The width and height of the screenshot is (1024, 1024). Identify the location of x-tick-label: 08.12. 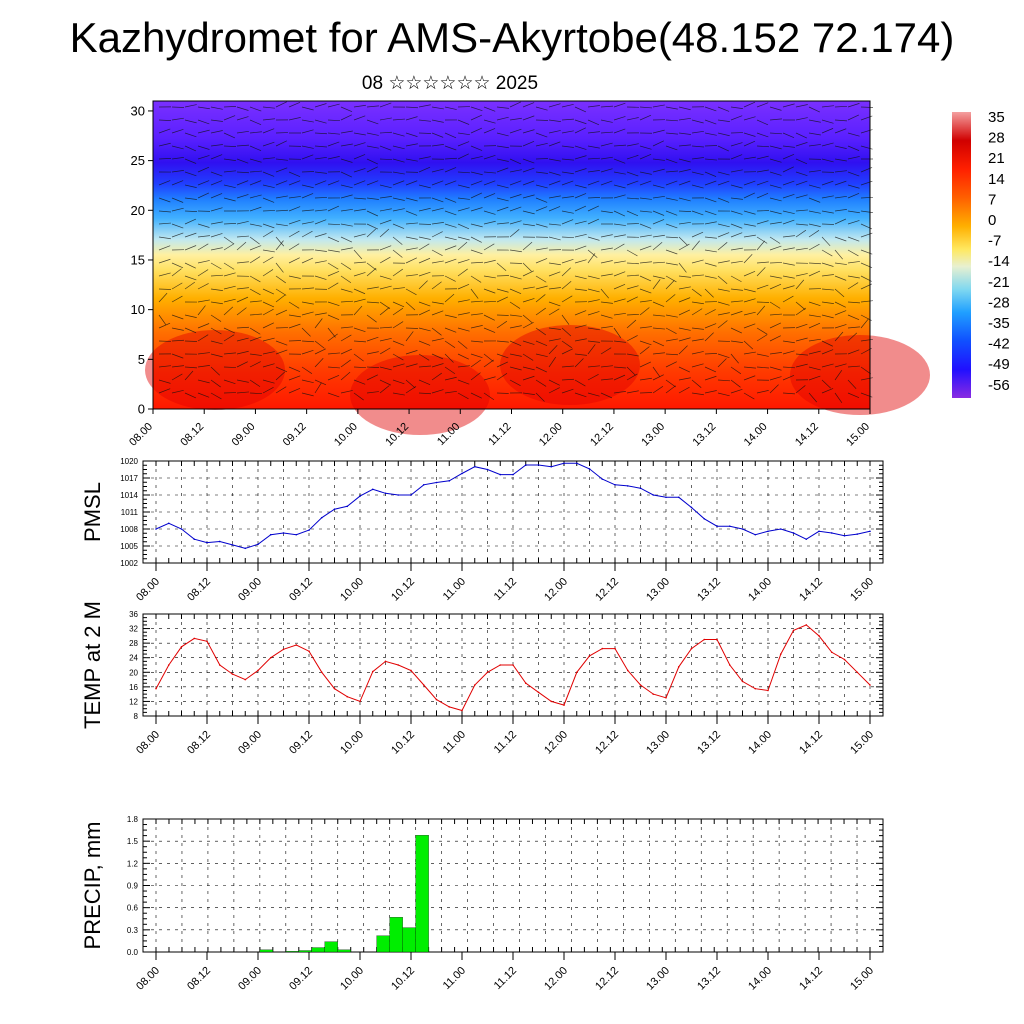
(199, 743).